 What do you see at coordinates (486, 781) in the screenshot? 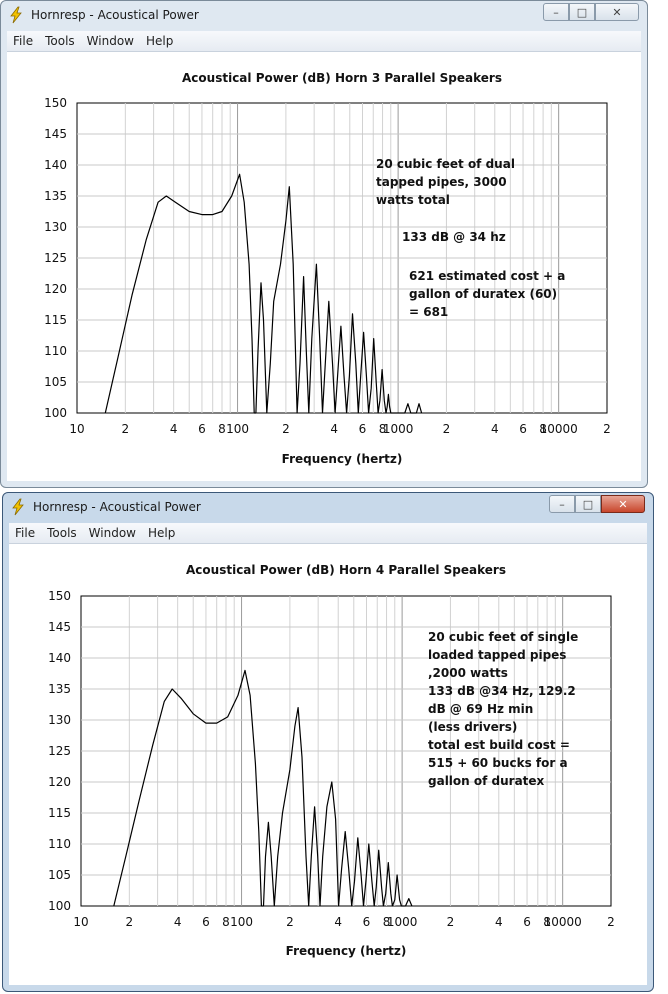
I see `annotation-text: gallon of duratex` at bounding box center [486, 781].